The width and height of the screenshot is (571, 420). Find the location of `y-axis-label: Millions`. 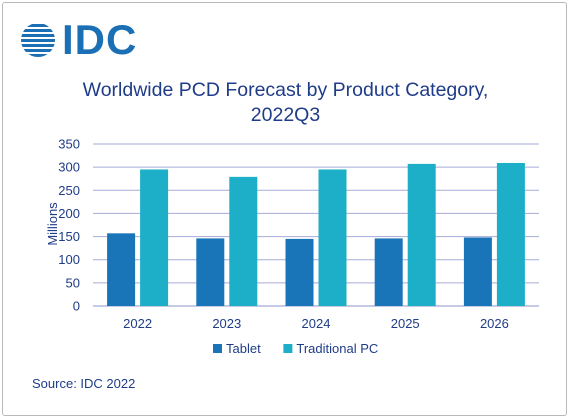

y-axis-label: Millions is located at coordinates (52, 224).